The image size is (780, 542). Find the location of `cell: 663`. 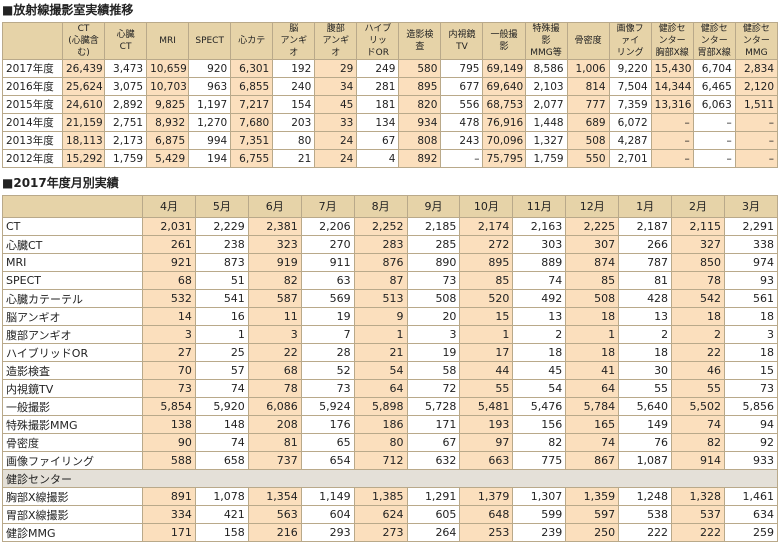

cell: 663 is located at coordinates (486, 460).